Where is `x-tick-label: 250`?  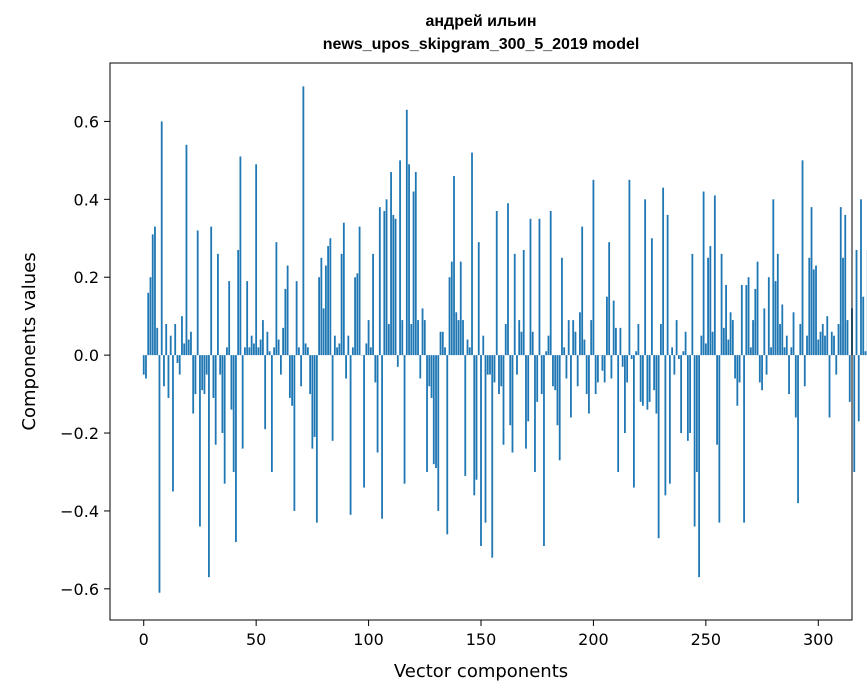
x-tick-label: 250 is located at coordinates (706, 639).